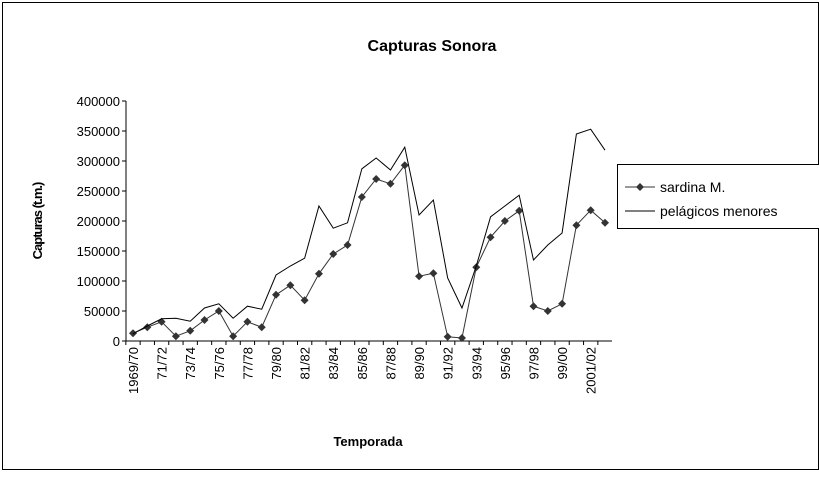  I want to click on x-tick-label: 99/00, so click(562, 363).